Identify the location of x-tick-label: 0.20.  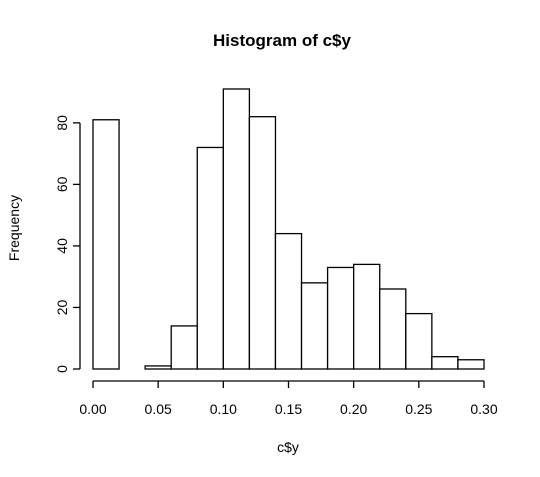
(353, 409).